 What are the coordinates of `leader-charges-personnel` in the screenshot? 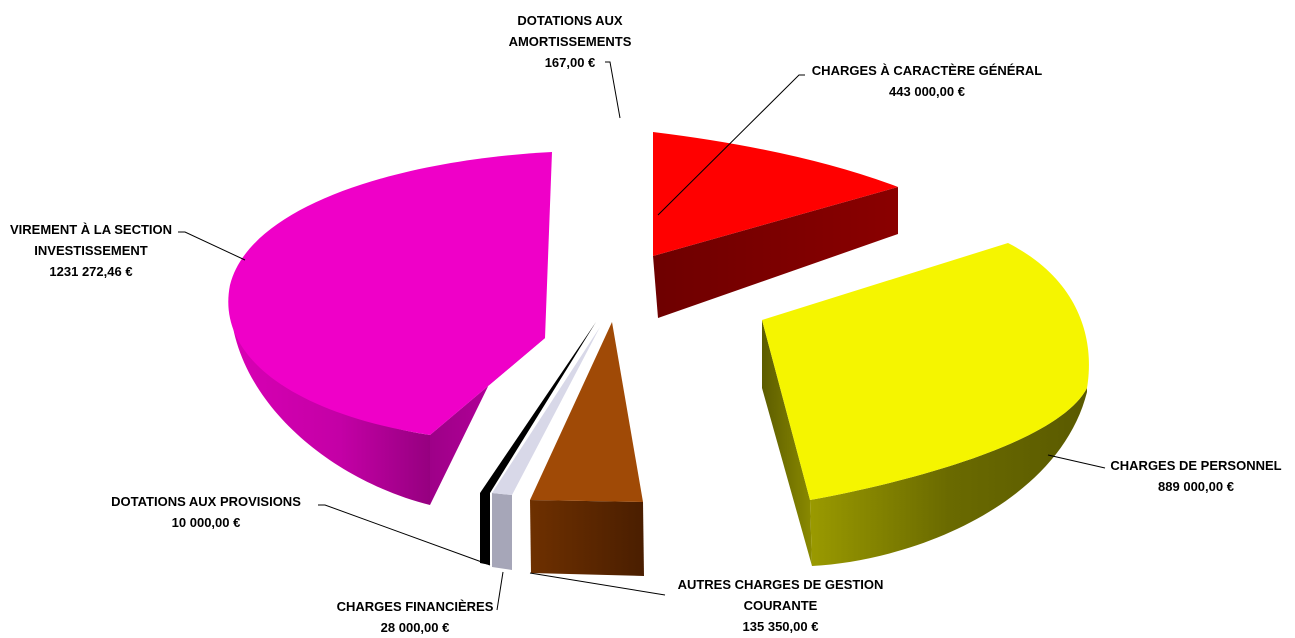 It's located at (1076, 461).